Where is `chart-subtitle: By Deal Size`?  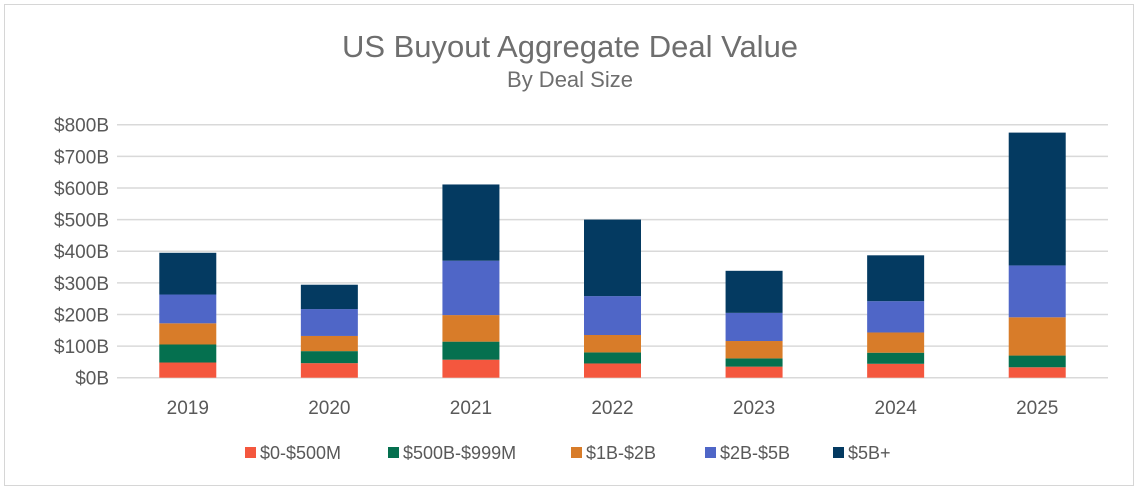
chart-subtitle: By Deal Size is located at coordinates (570, 79).